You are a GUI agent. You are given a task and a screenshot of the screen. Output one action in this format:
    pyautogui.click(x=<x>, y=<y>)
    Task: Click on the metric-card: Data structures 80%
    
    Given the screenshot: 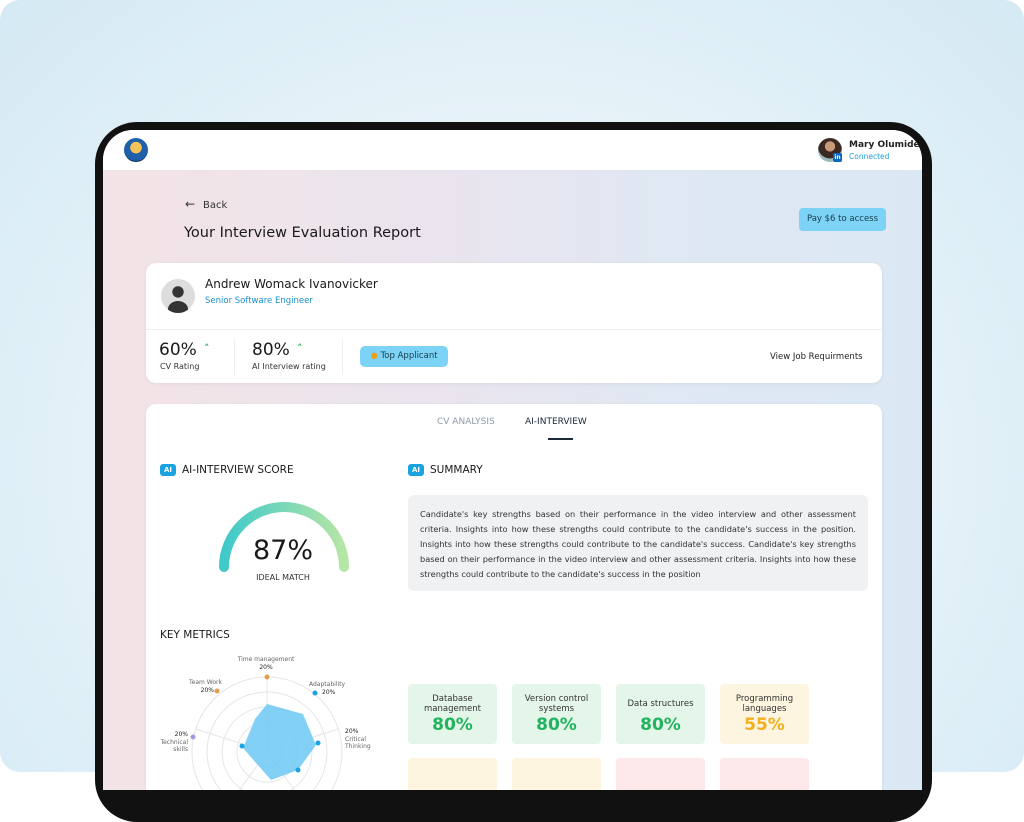 What is the action you would take?
    pyautogui.click(x=660, y=714)
    